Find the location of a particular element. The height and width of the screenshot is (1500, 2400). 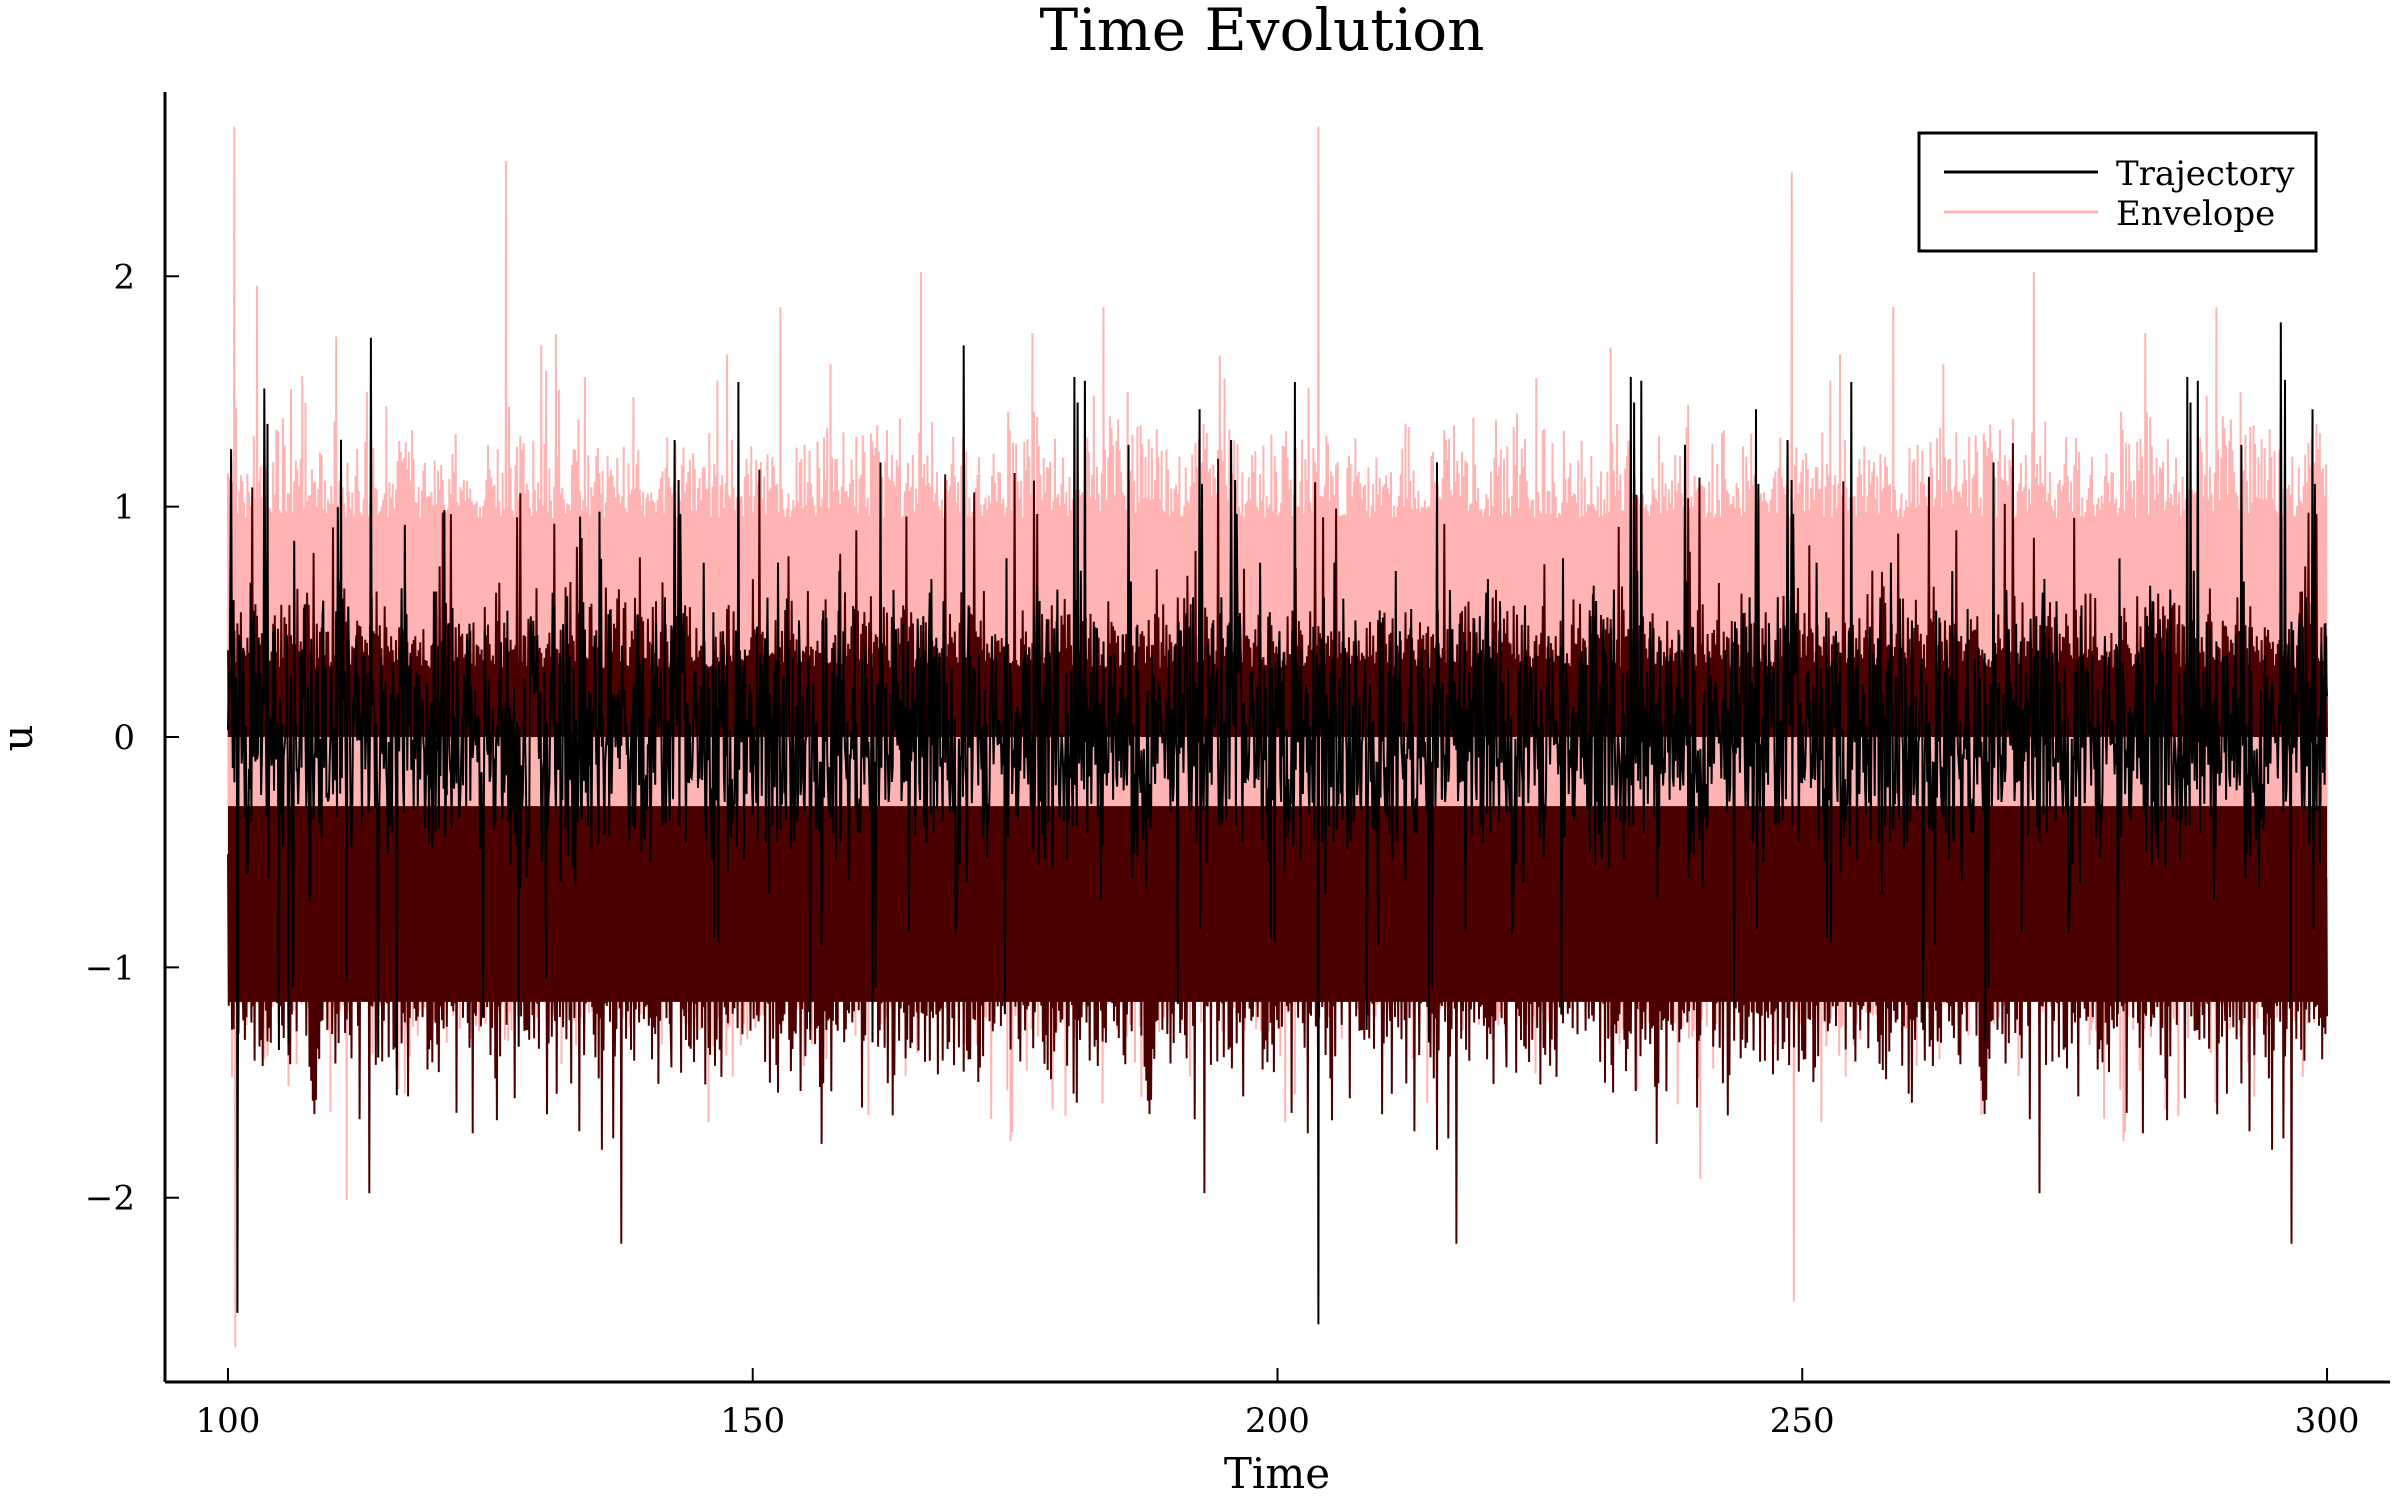

y-ticks: −2 −1 0 1 2 is located at coordinates (132, 738).